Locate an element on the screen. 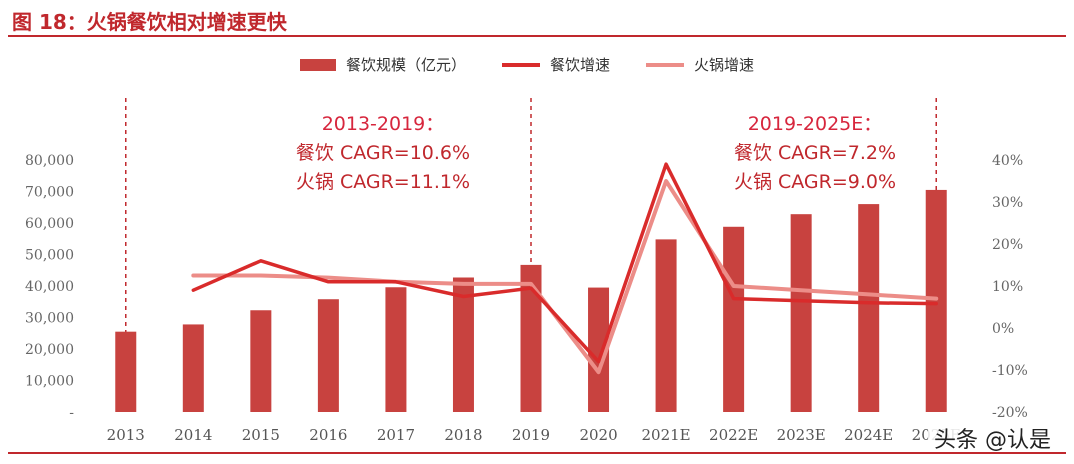 Image resolution: width=1074 pixels, height=464 pixels. bar-2023E is located at coordinates (801, 313).